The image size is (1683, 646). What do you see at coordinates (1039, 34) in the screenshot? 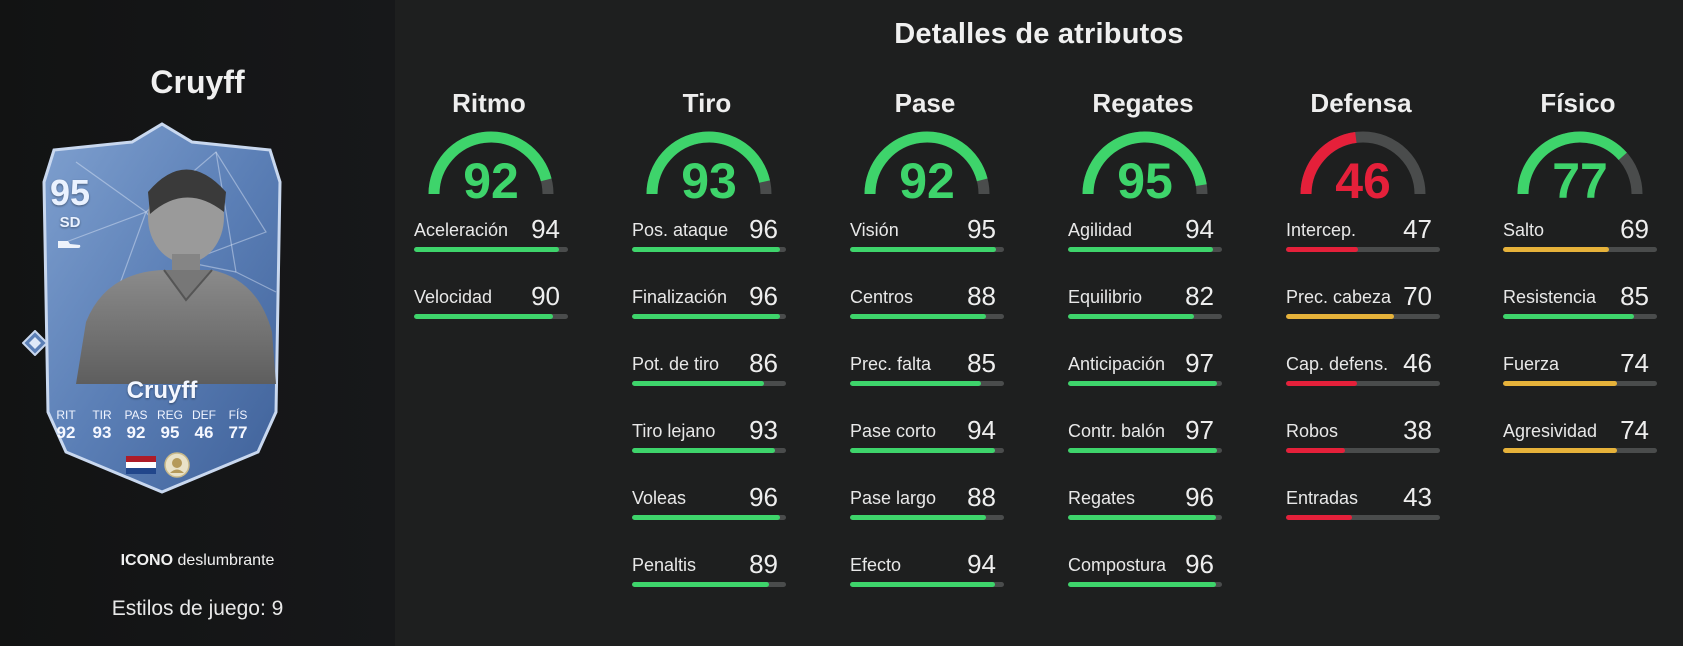
I see `page-title: Detalles de atributos` at bounding box center [1039, 34].